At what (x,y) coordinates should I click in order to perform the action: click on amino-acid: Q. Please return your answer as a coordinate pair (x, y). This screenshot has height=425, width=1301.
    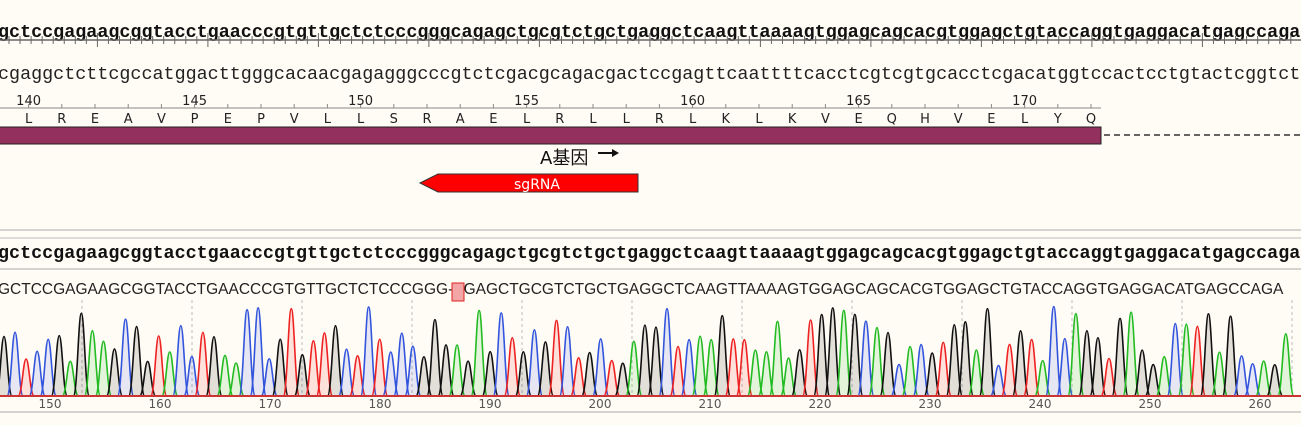
    Looking at the image, I should click on (1091, 119).